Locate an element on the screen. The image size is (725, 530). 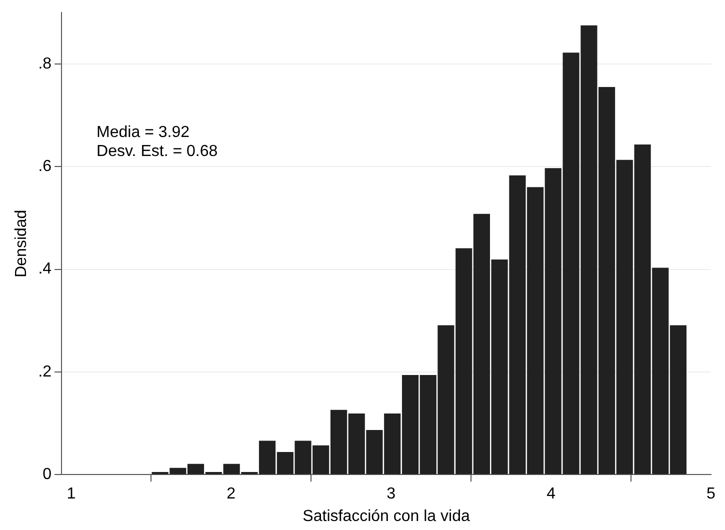
x-tick-label: 5 is located at coordinates (711, 494).